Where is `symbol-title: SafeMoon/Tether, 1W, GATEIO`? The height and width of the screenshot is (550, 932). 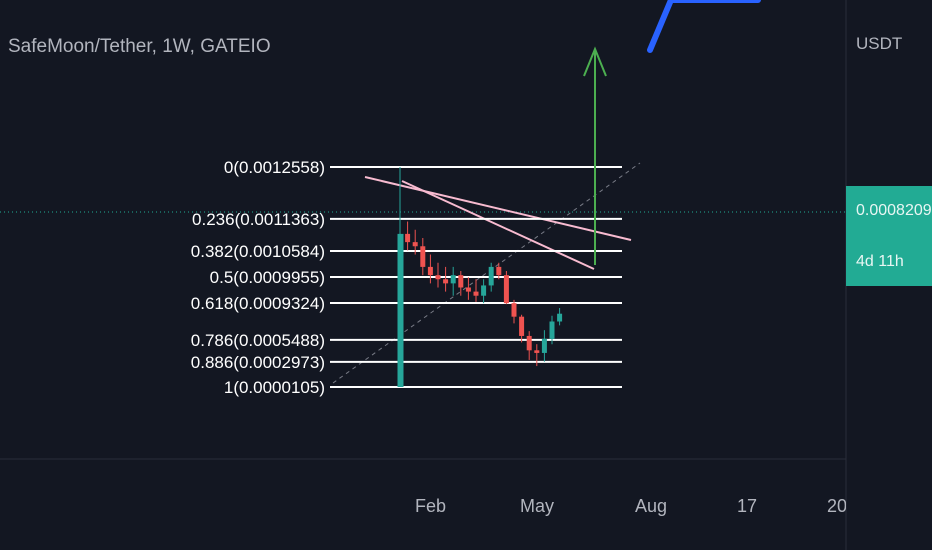
symbol-title: SafeMoon/Tether, 1W, GATEIO is located at coordinates (139, 46).